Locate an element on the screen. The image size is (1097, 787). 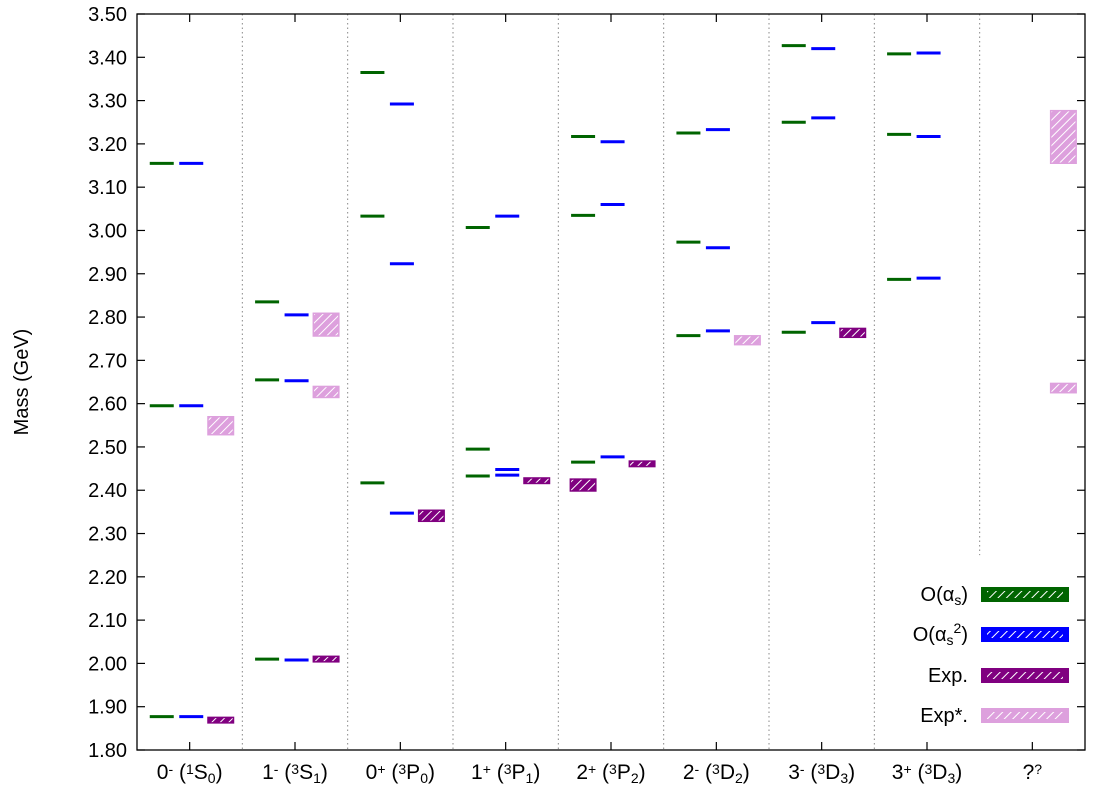
y-tick-label: 1.90 is located at coordinates (107, 708).